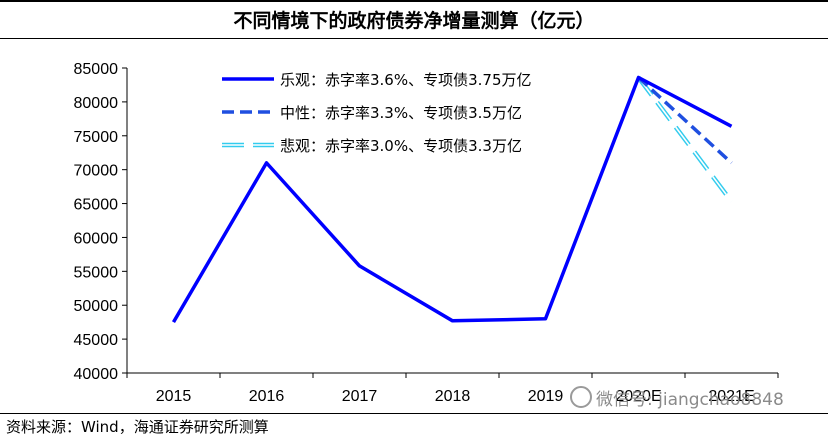 The width and height of the screenshot is (828, 439). What do you see at coordinates (267, 396) in the screenshot?
I see `x-tick-label: 2016` at bounding box center [267, 396].